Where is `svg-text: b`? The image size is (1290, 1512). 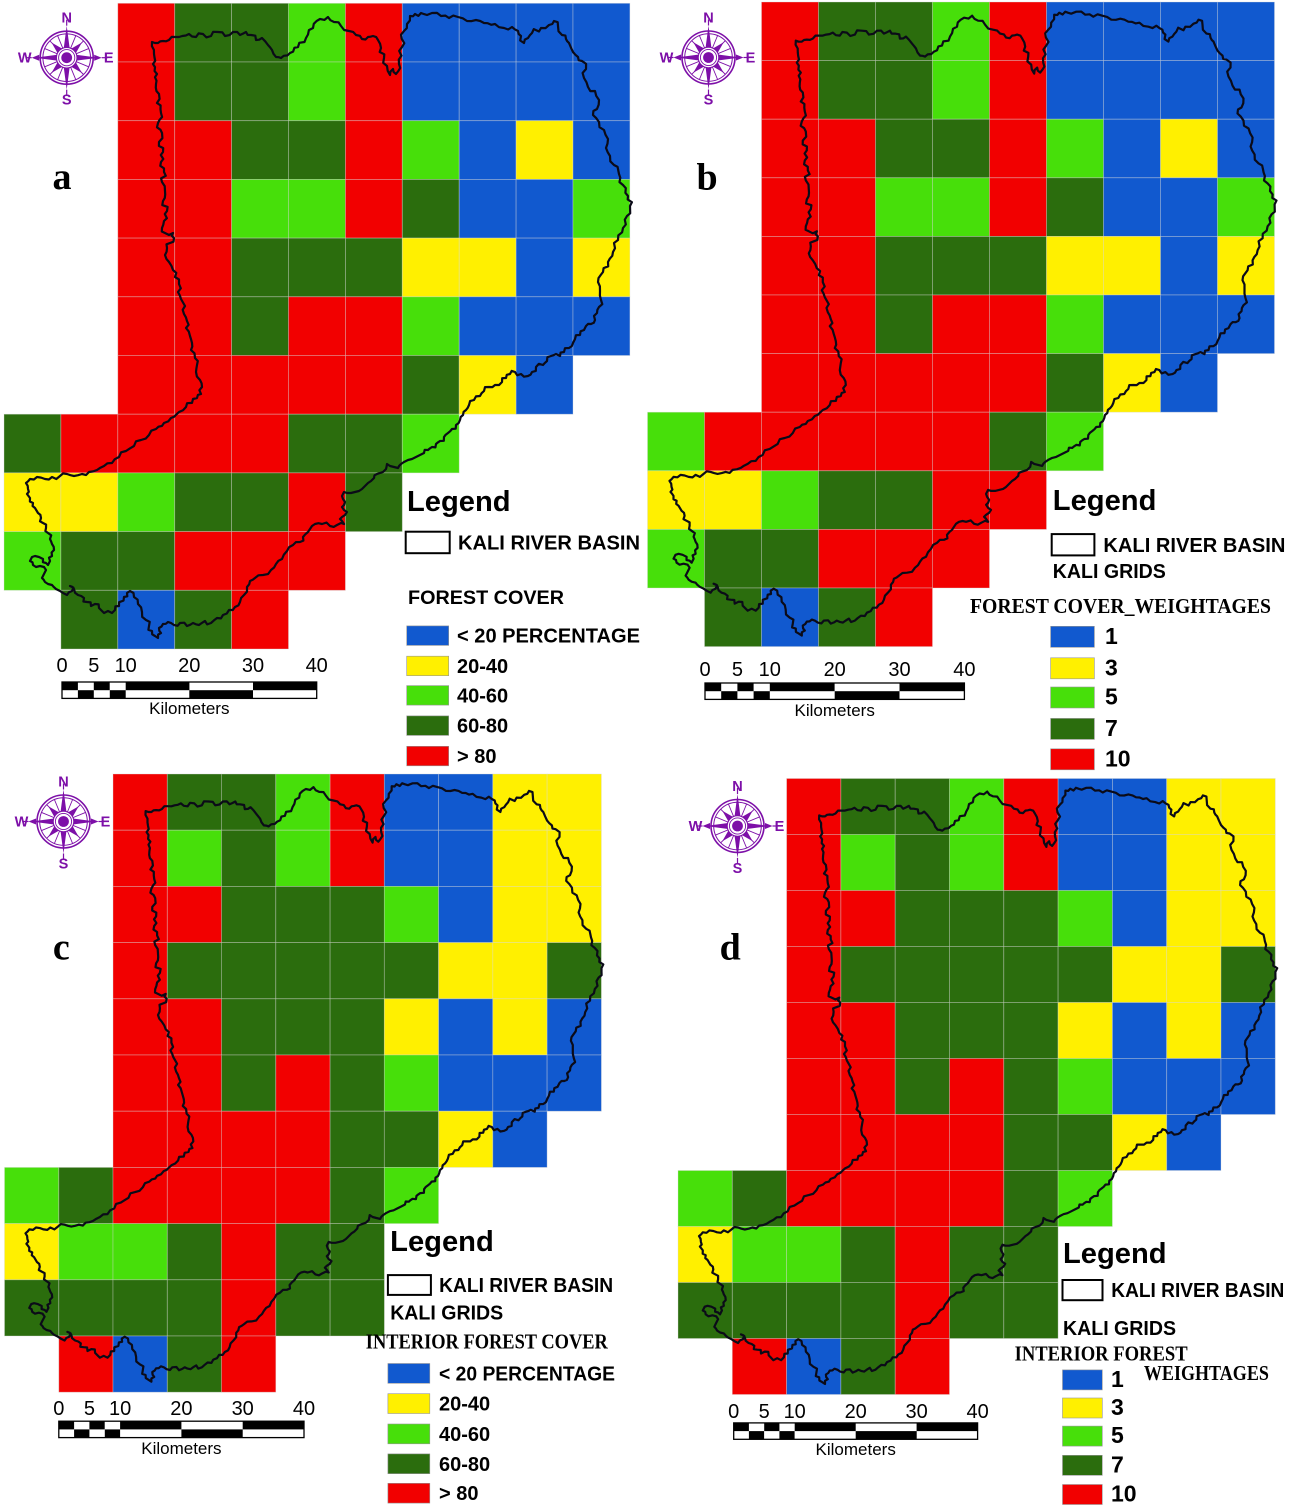 svg-text: b is located at coordinates (707, 178).